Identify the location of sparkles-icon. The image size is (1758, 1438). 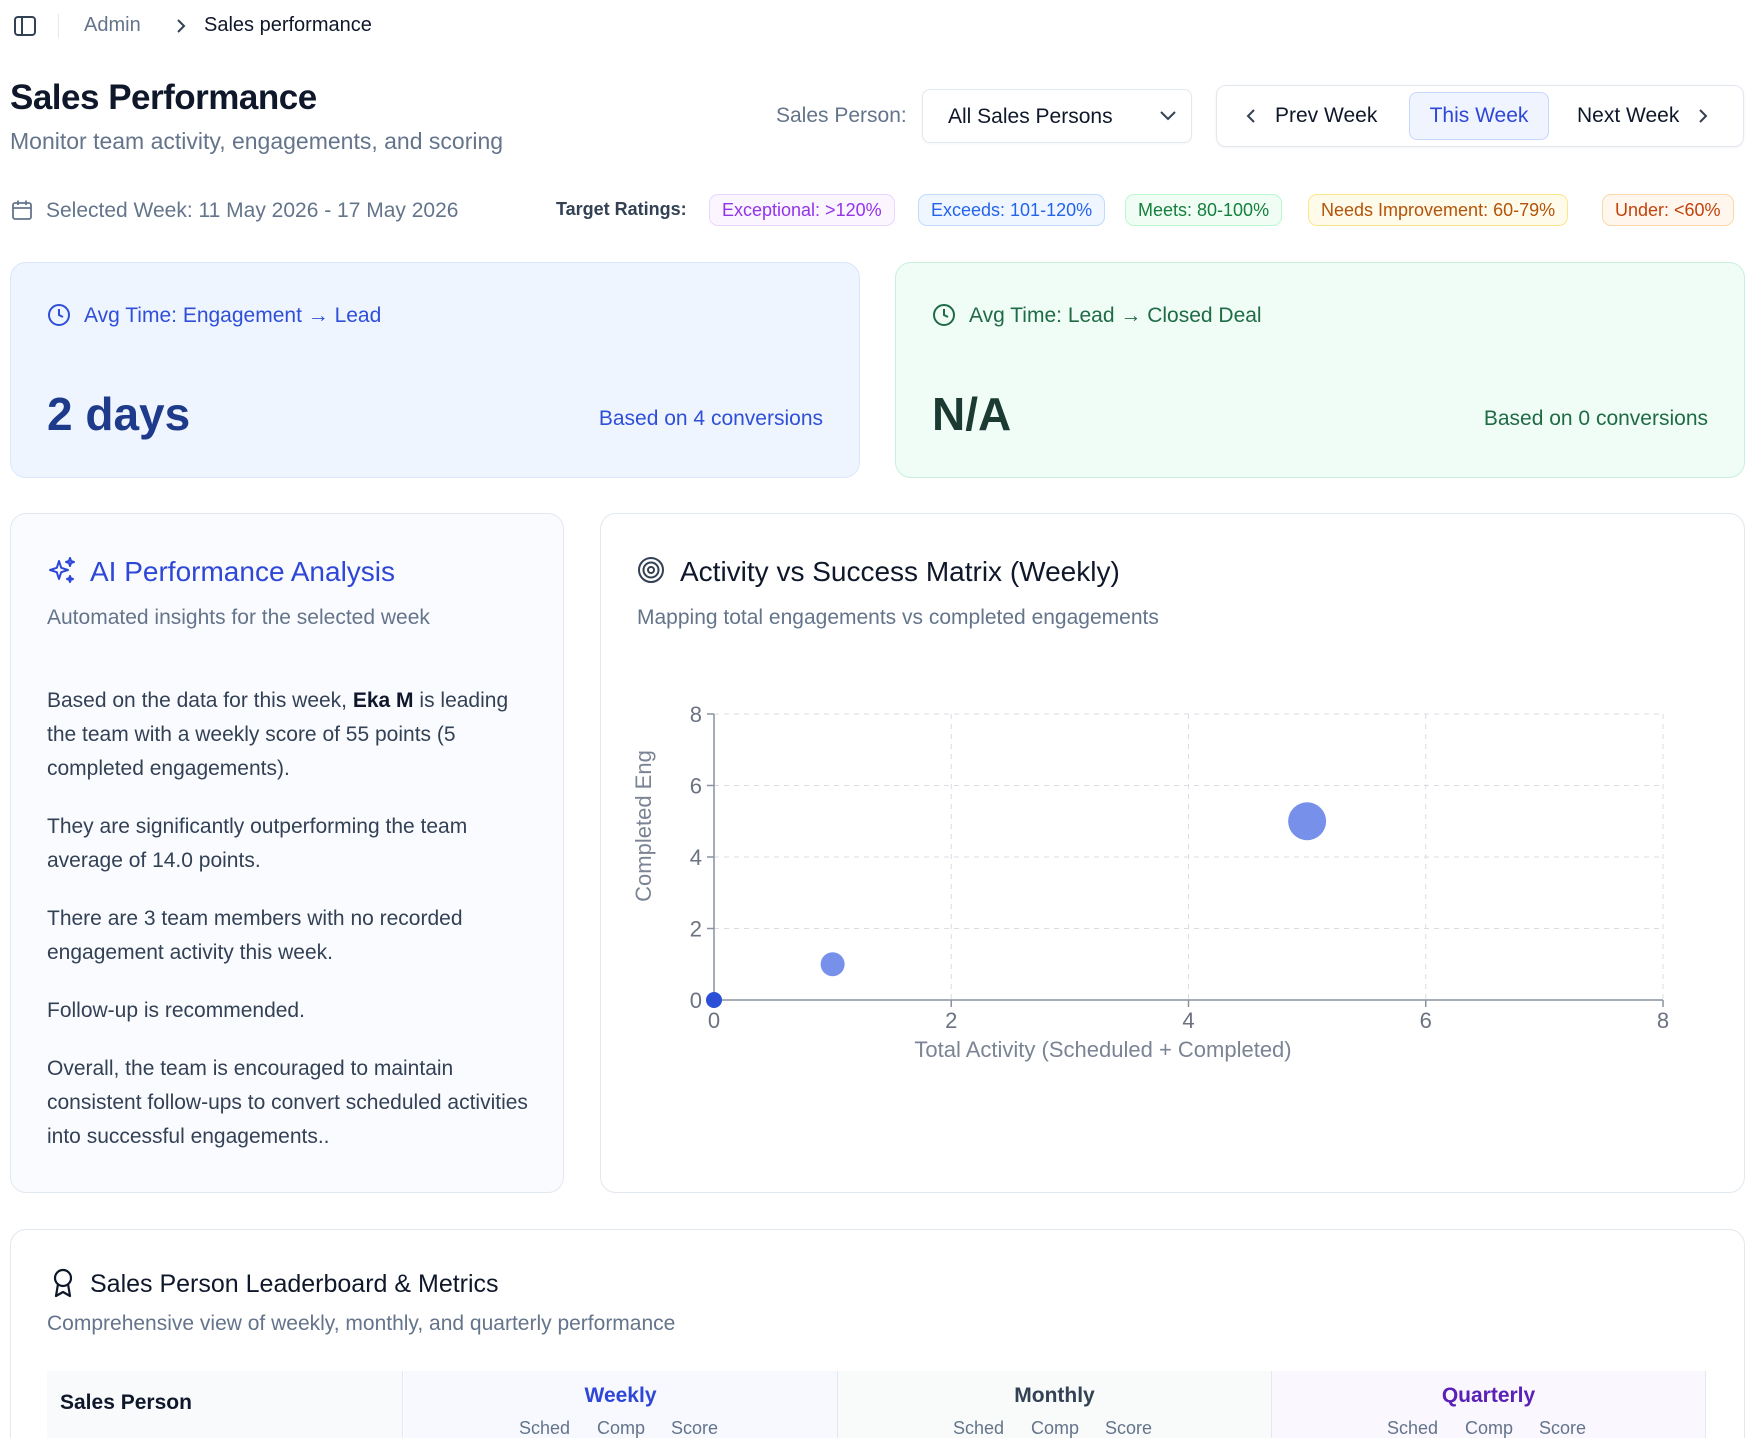
(62, 570).